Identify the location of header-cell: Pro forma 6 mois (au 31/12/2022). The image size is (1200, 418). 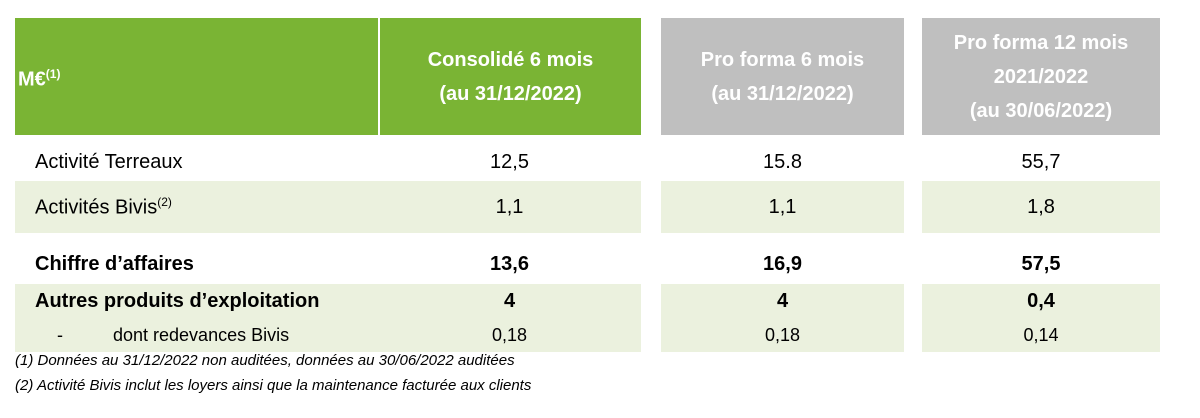
(782, 76).